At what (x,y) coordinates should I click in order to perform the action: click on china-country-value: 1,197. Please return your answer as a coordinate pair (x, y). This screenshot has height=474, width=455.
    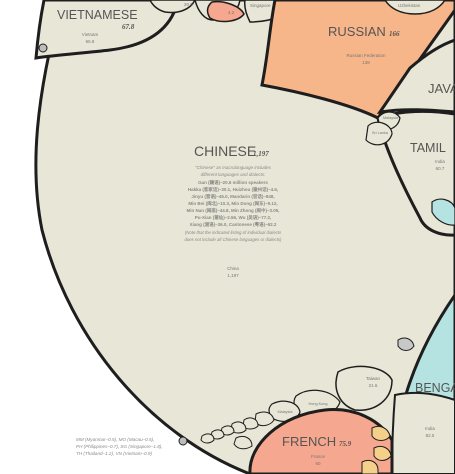
    Looking at the image, I should click on (233, 275).